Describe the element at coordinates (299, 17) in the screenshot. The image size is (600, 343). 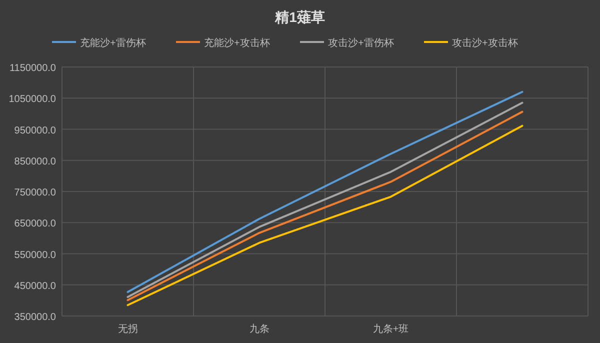
I see `chart-title: 精1薙草` at that location.